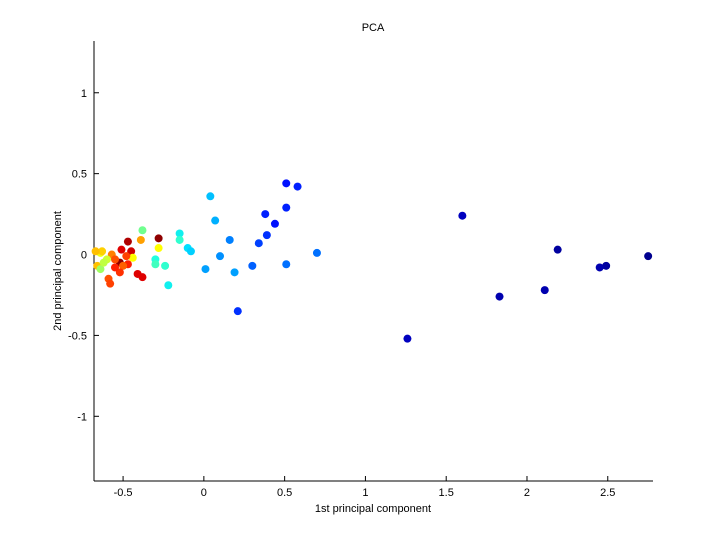 Image resolution: width=720 pixels, height=540 pixels. What do you see at coordinates (607, 493) in the screenshot?
I see `x-tick-label: 2.5` at bounding box center [607, 493].